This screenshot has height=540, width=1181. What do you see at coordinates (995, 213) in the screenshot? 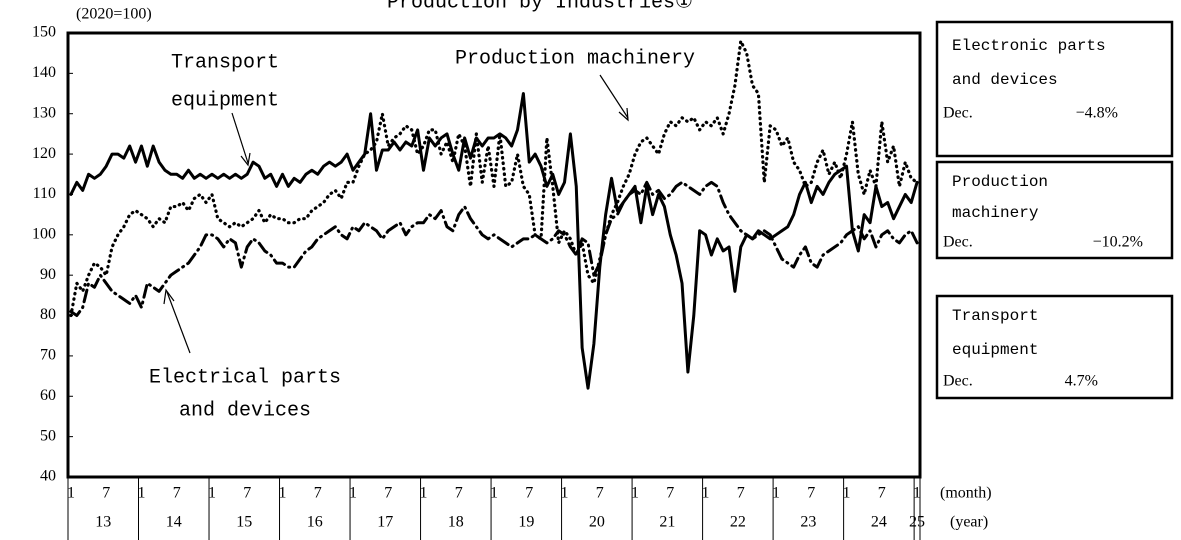
I see `box-text: machinery` at bounding box center [995, 213].